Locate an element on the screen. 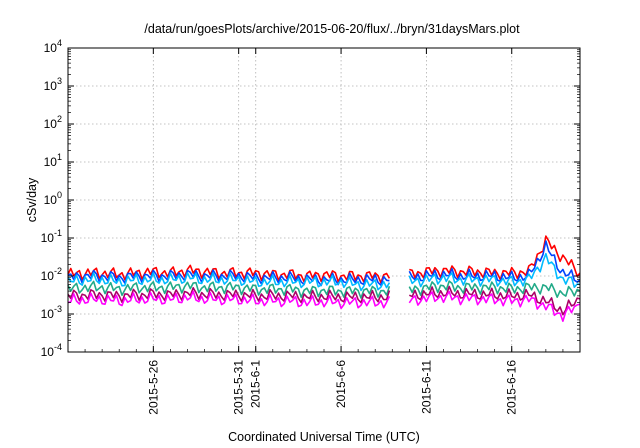 This screenshot has height=448, width=640. y-tick-label: 10⁻¹ is located at coordinates (51, 236).